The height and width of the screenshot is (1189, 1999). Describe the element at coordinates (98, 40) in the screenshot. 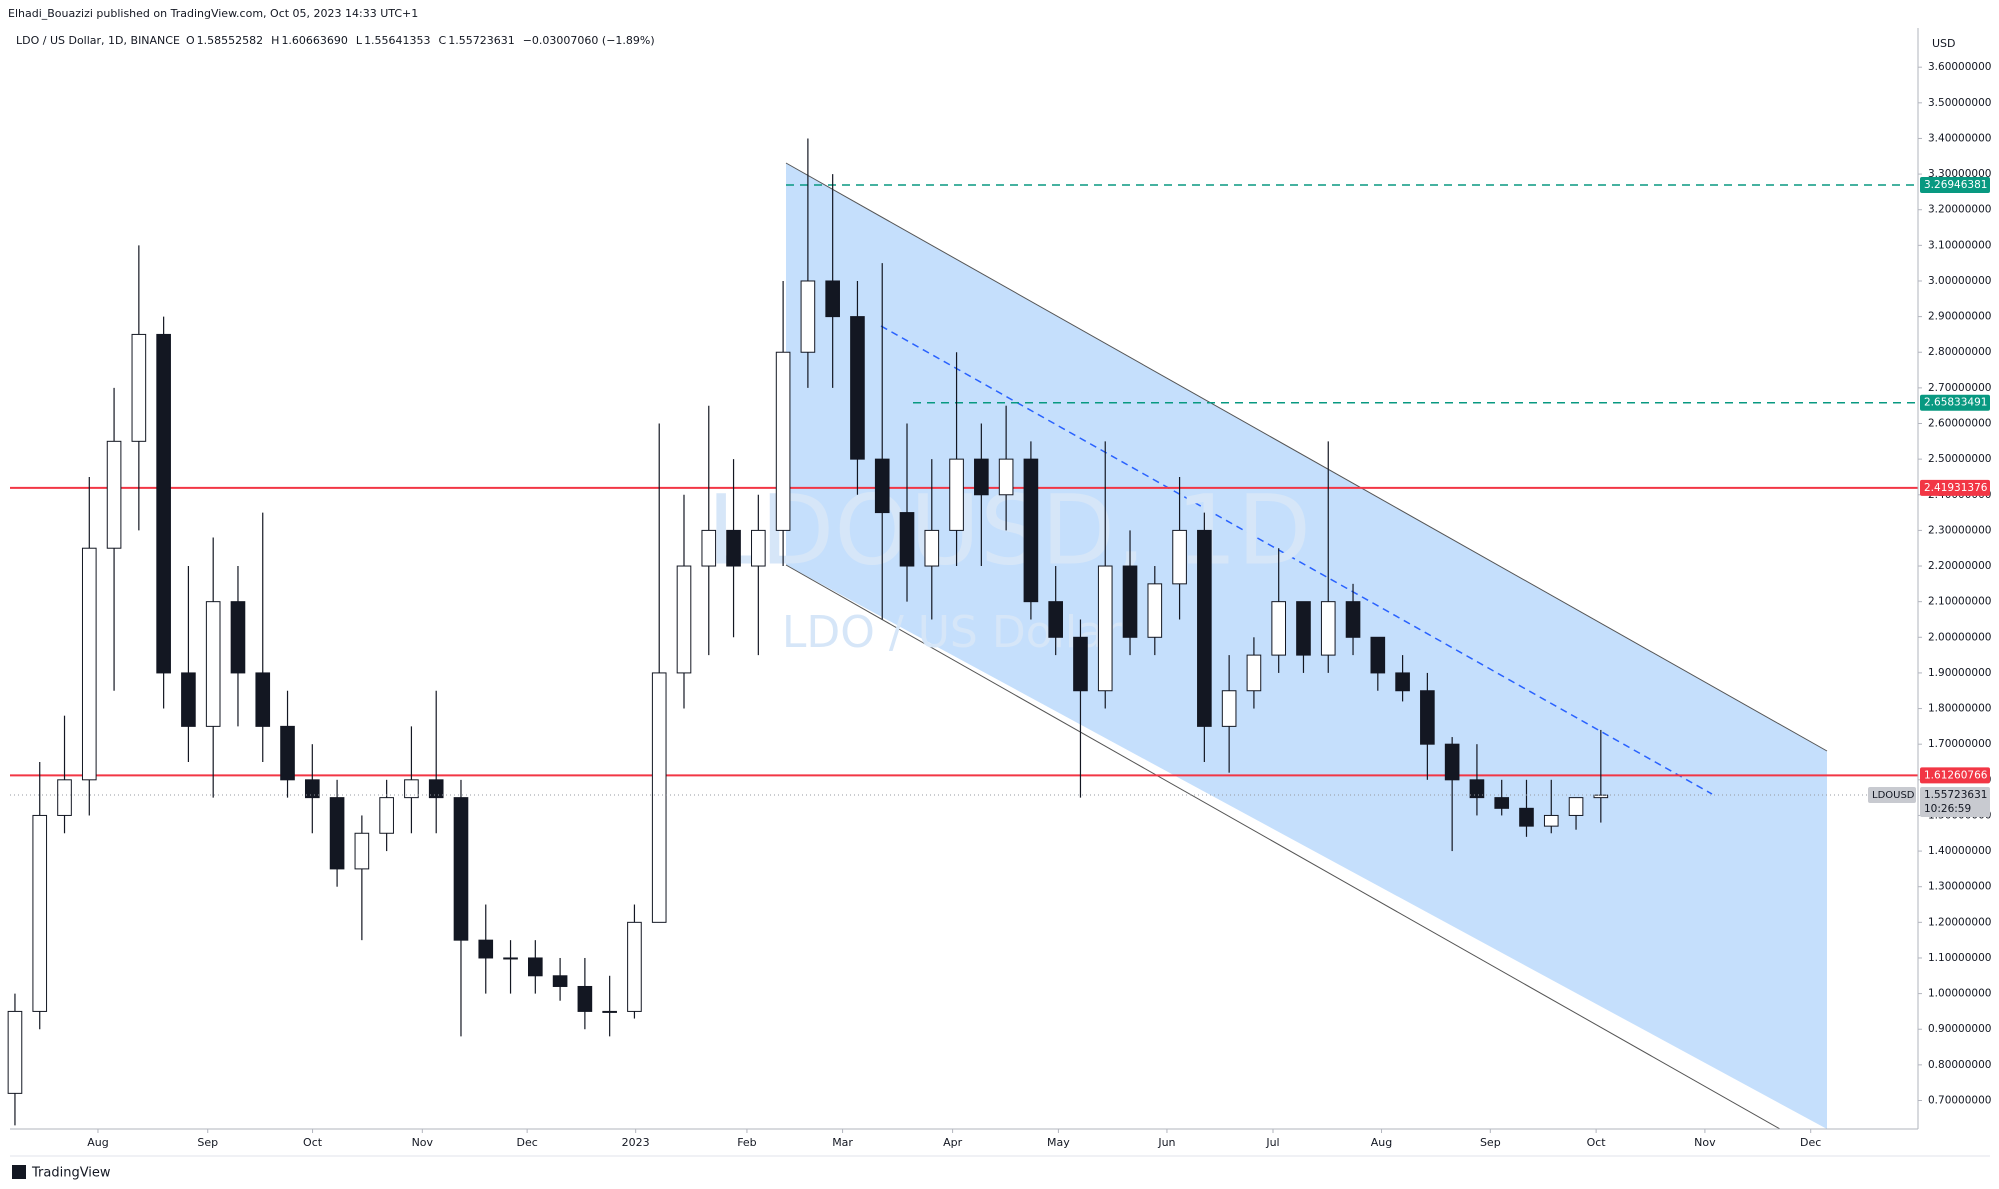

I see `symbol: LDO / US Dollar, 1D, BINANCE` at that location.